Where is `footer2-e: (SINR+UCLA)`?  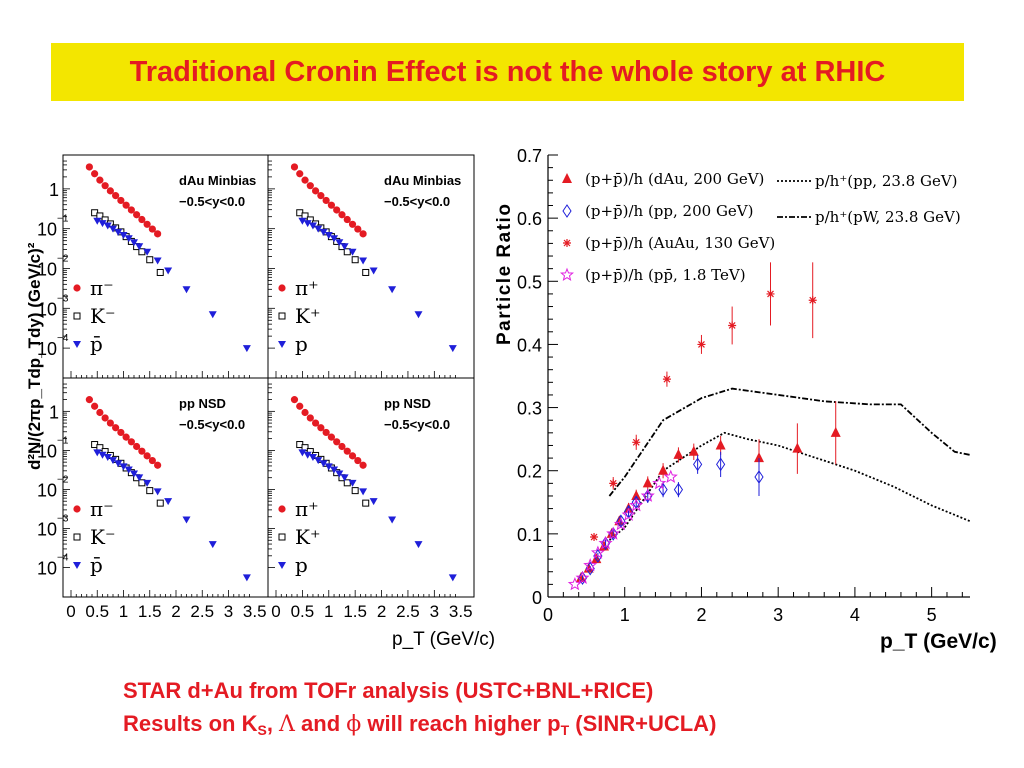
footer2-e: (SINR+UCLA) is located at coordinates (643, 723).